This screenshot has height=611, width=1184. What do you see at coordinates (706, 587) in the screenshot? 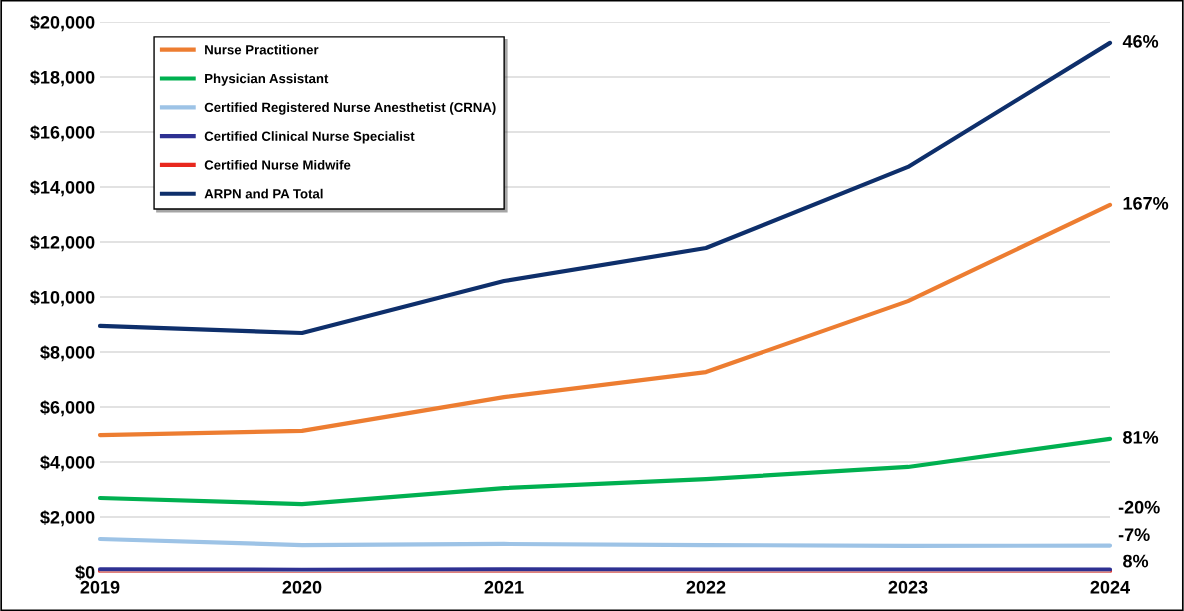
I see `x-tick-label: 2022` at bounding box center [706, 587].